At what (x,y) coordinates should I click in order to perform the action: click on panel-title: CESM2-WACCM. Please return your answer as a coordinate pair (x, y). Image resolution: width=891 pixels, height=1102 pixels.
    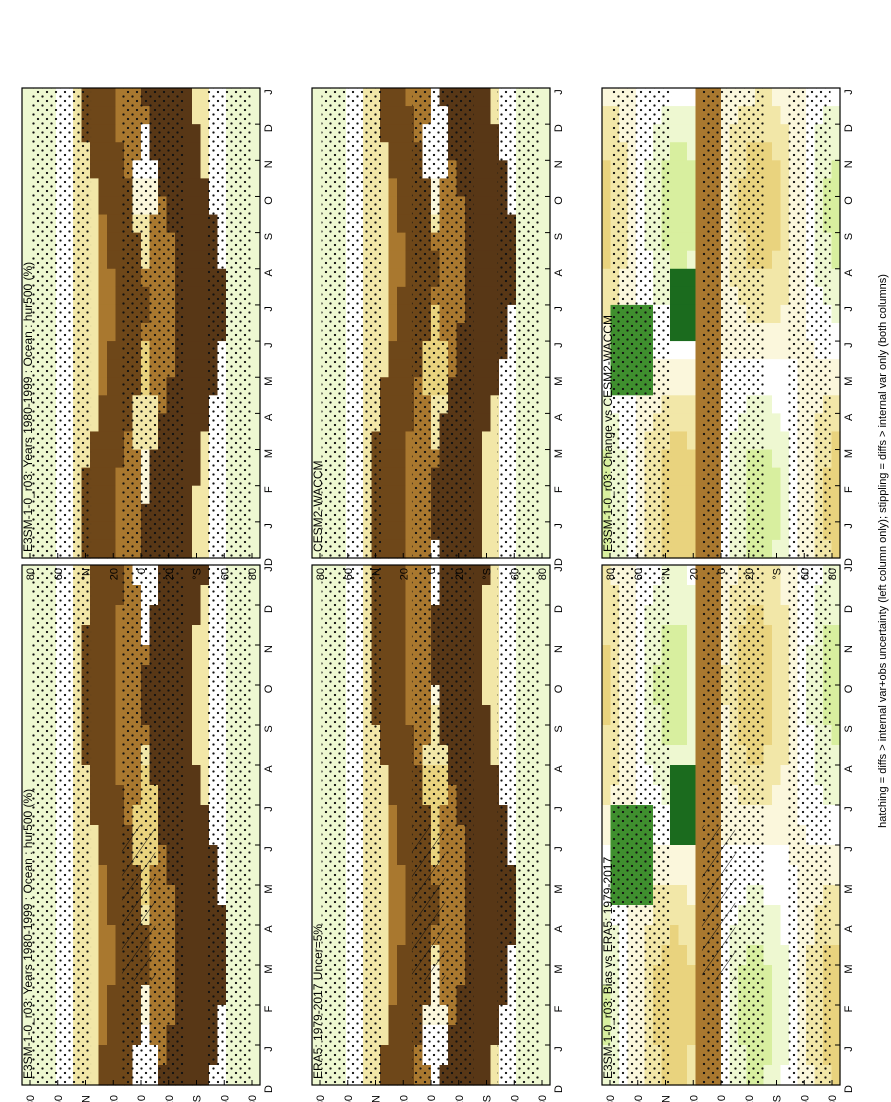
    Looking at the image, I should click on (318, 506).